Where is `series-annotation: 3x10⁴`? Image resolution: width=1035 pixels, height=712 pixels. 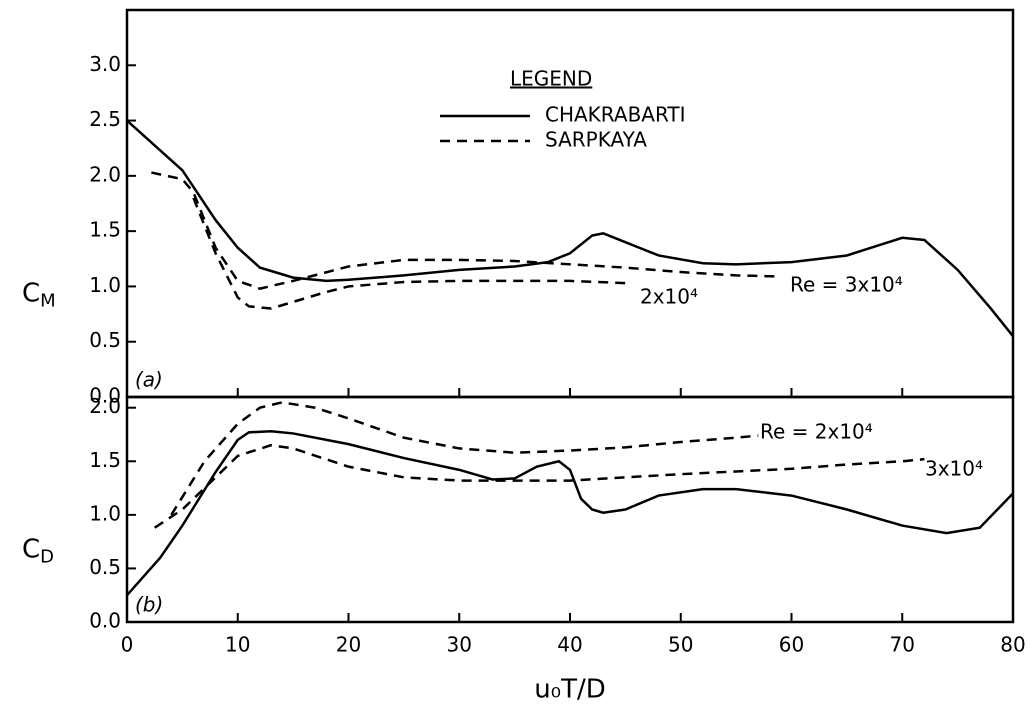
series-annotation: 3x10⁴ is located at coordinates (954, 469).